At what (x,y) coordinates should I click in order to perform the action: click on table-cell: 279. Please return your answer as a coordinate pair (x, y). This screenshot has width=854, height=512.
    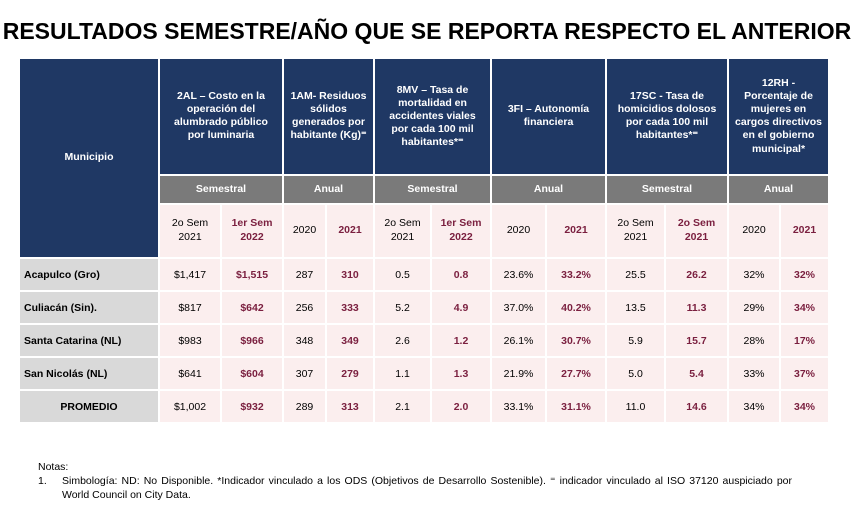
    Looking at the image, I should click on (350, 373).